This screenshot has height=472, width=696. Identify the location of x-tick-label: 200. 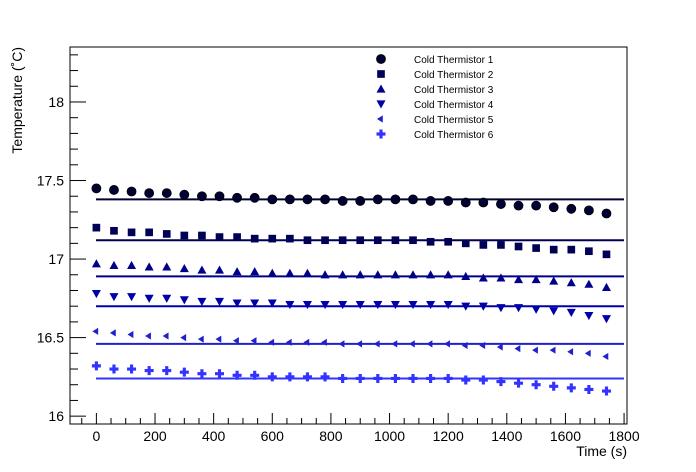
(155, 436).